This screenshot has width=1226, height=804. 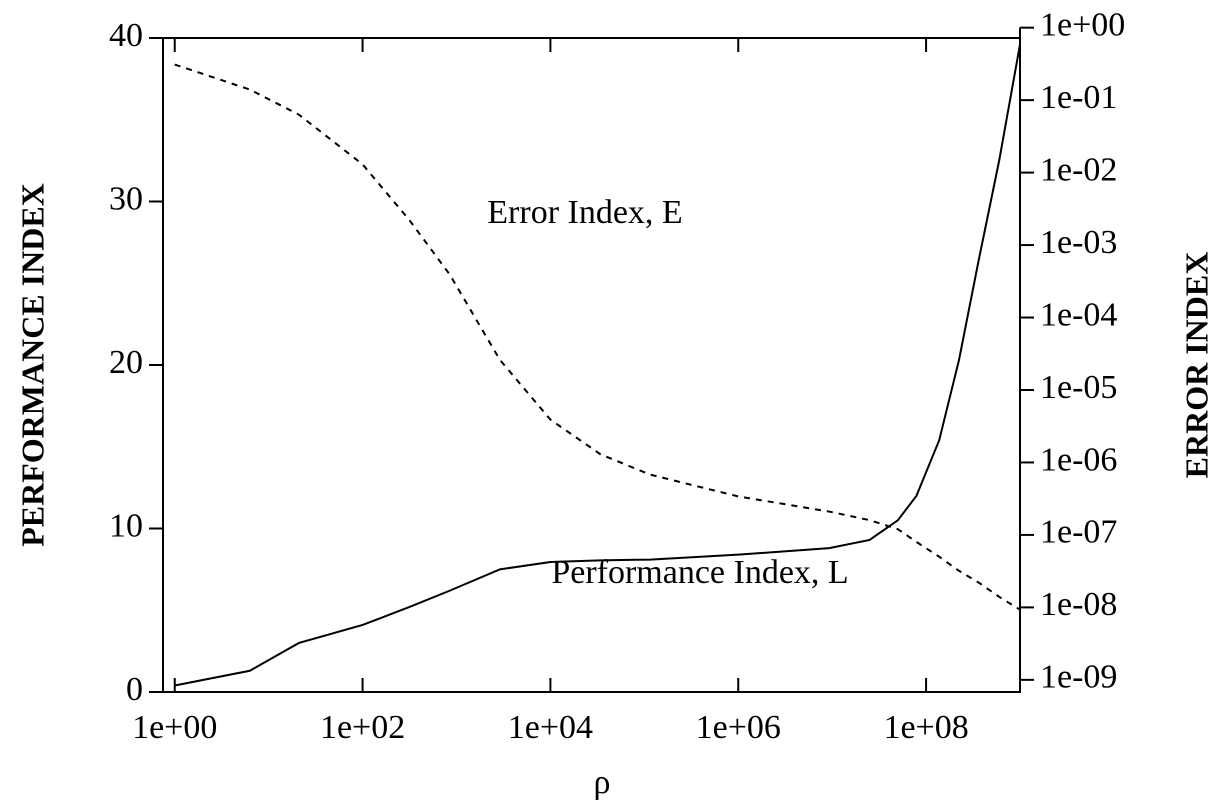 What do you see at coordinates (1078, 97) in the screenshot?
I see `y2-tick-label: 1e-01` at bounding box center [1078, 97].